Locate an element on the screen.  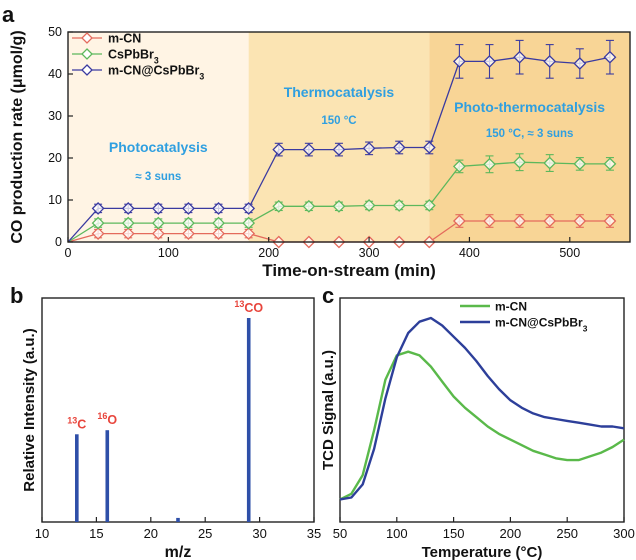
x-tick-label: 30 is located at coordinates (259, 533).